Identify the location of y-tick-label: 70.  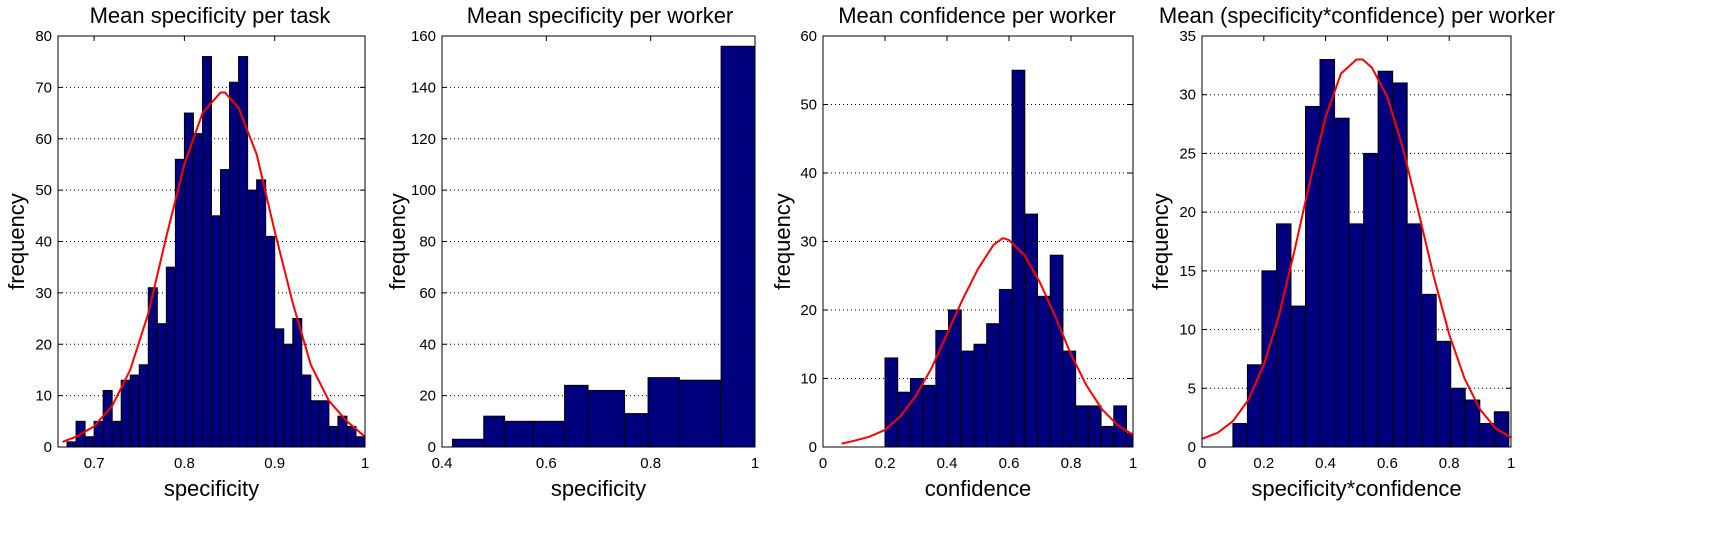
(43, 87).